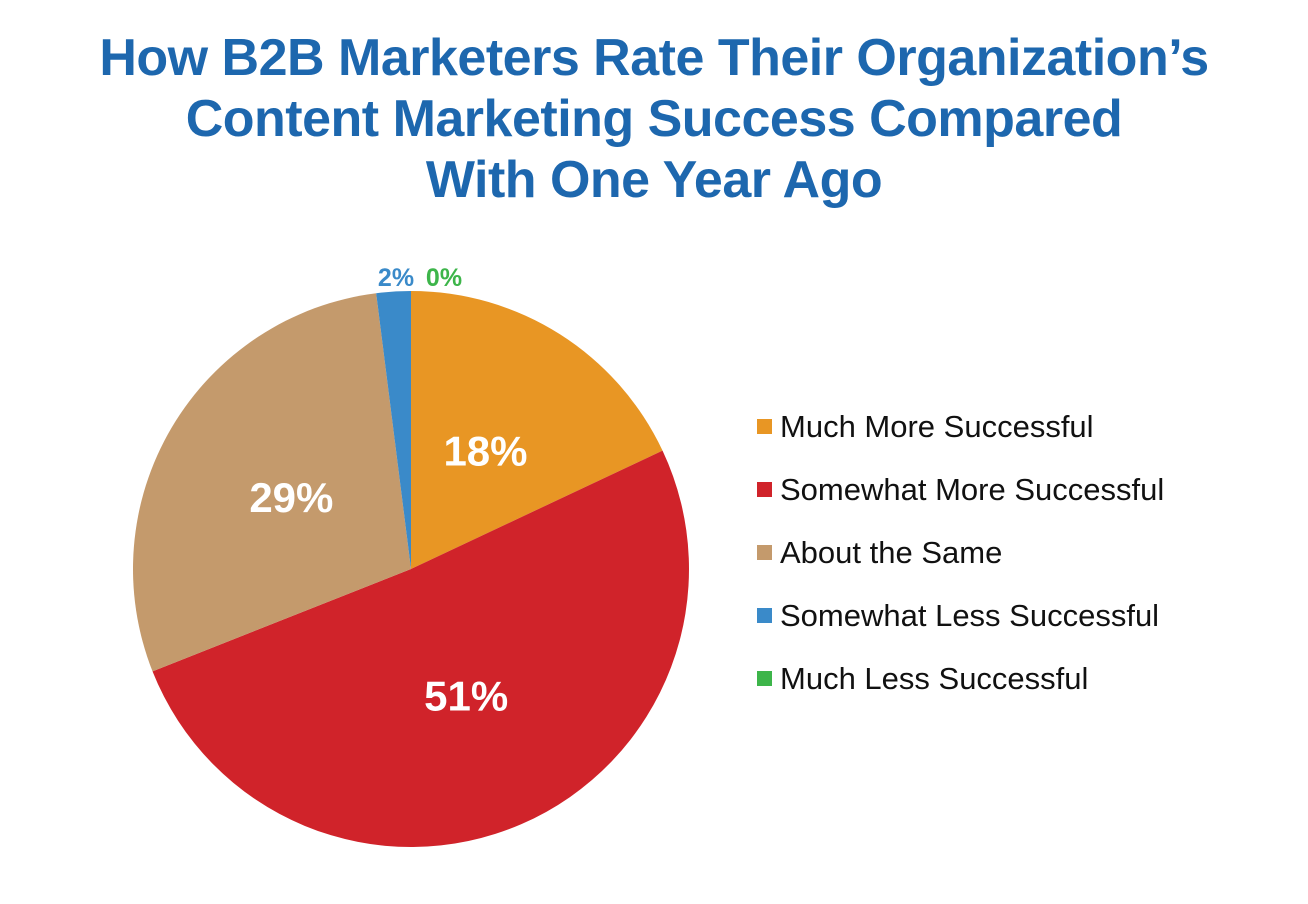 The height and width of the screenshot is (904, 1308). I want to click on slice-label: 2%, so click(396, 278).